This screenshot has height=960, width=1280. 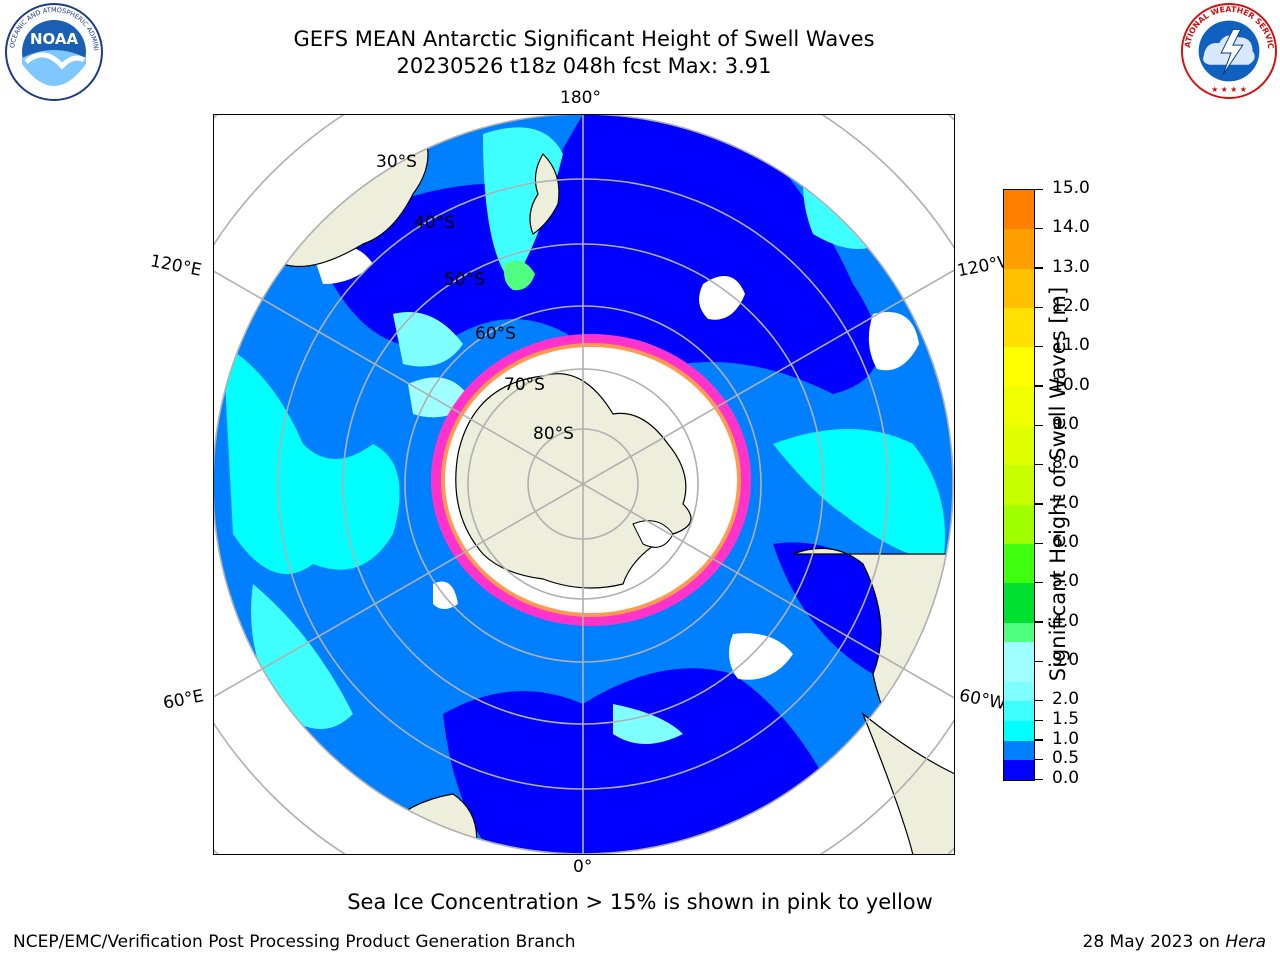 I want to click on colorbar-tick-label: 8.0, so click(x=1066, y=463).